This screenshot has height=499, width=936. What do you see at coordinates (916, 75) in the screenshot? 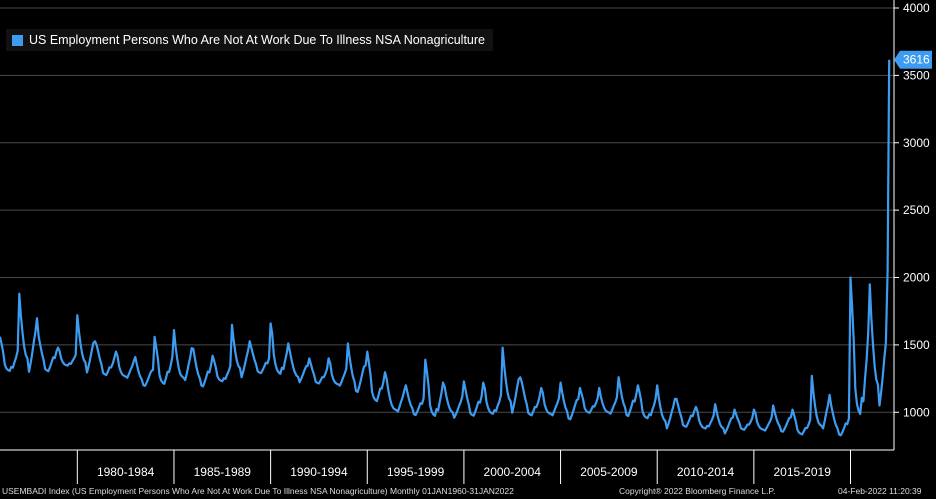
I see `y-tick-label: 3500` at bounding box center [916, 75].